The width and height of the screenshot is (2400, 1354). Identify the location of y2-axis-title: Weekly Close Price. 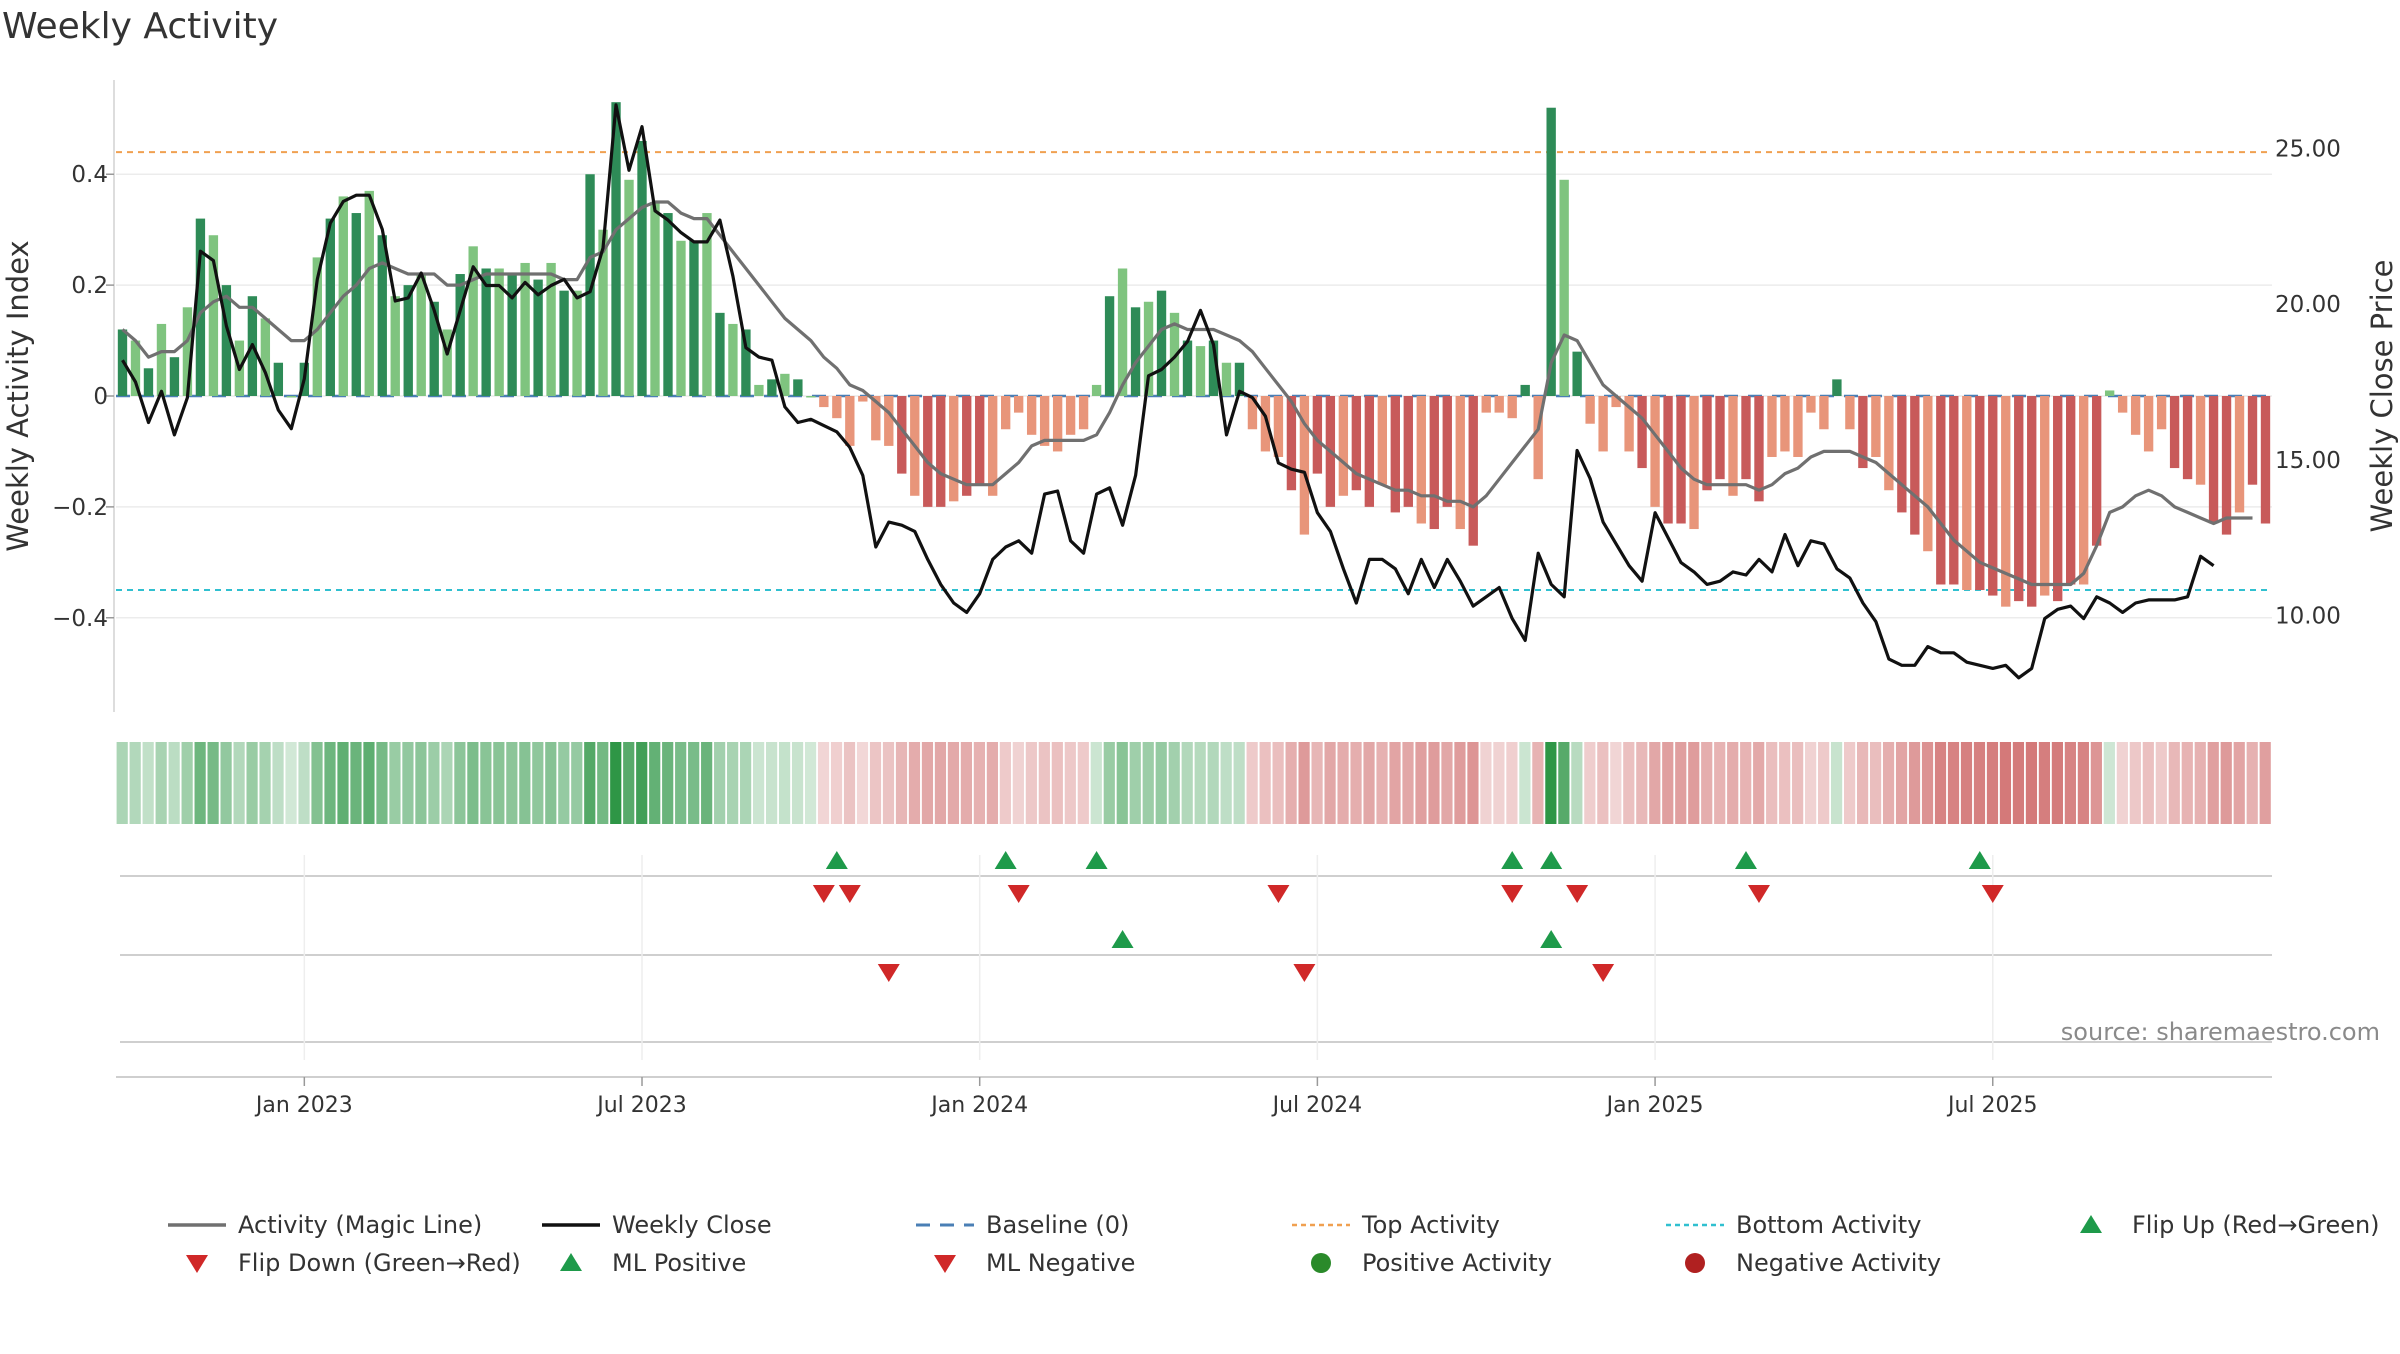
(2382, 396).